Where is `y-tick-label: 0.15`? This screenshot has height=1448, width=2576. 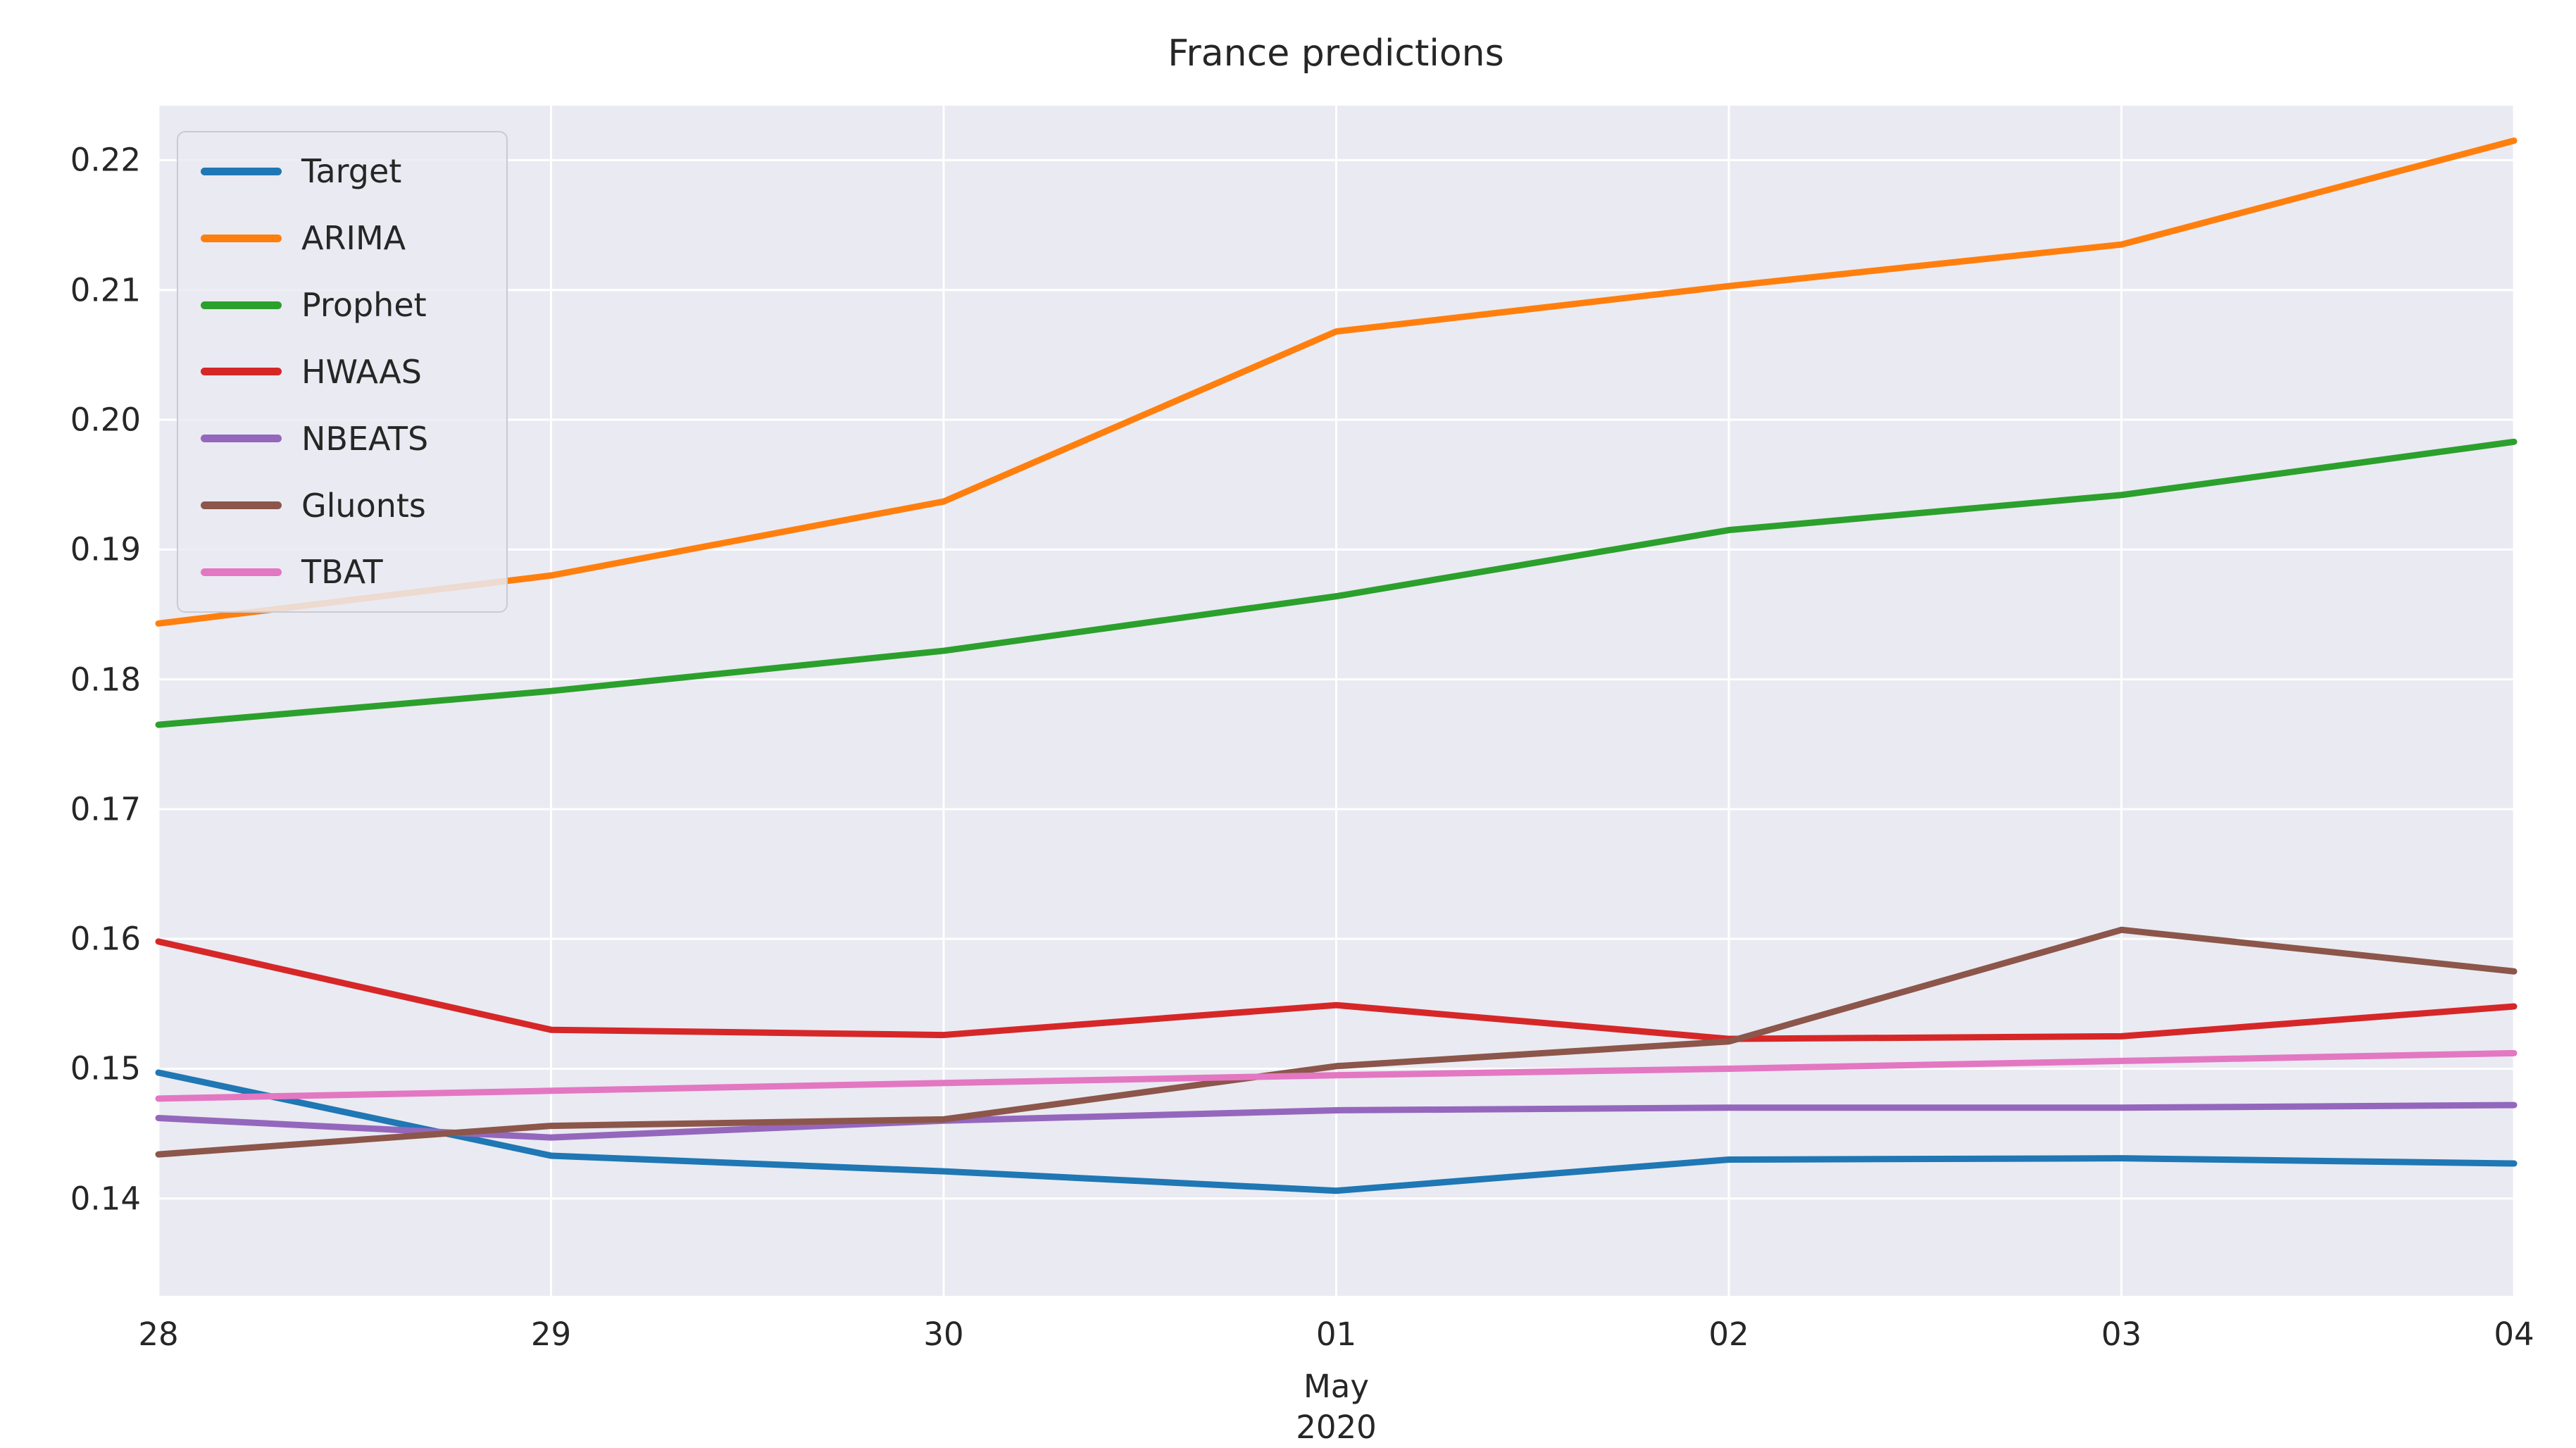 y-tick-label: 0.15 is located at coordinates (105, 1068).